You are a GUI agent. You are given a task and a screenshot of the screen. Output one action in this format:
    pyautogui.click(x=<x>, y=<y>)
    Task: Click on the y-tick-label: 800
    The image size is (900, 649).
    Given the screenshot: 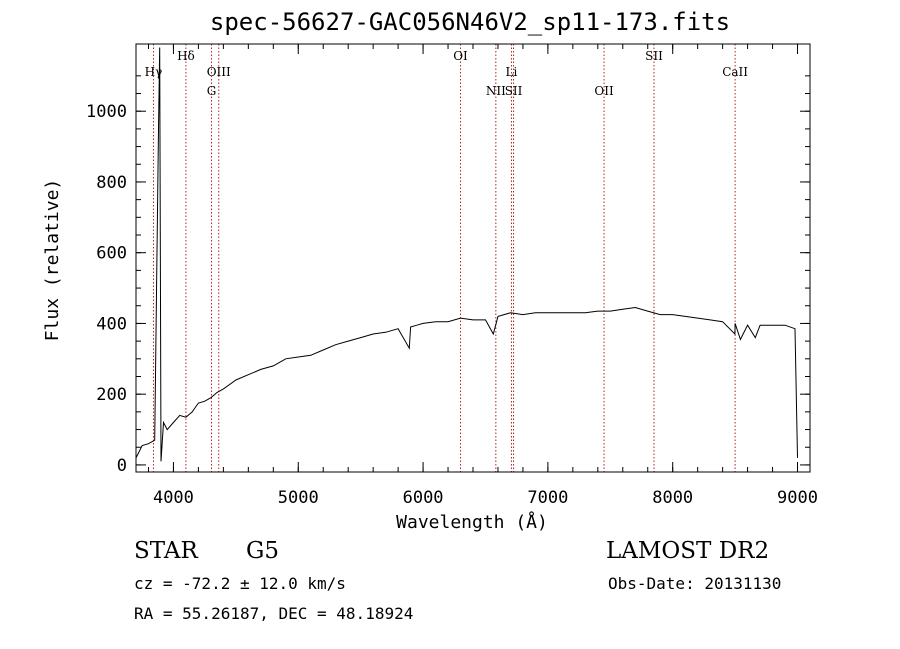 What is the action you would take?
    pyautogui.click(x=111, y=183)
    